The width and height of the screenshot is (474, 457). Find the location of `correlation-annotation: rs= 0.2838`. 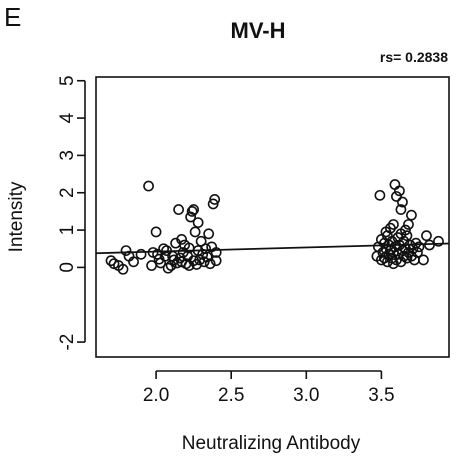

correlation-annotation: rs= 0.2838 is located at coordinates (414, 57).